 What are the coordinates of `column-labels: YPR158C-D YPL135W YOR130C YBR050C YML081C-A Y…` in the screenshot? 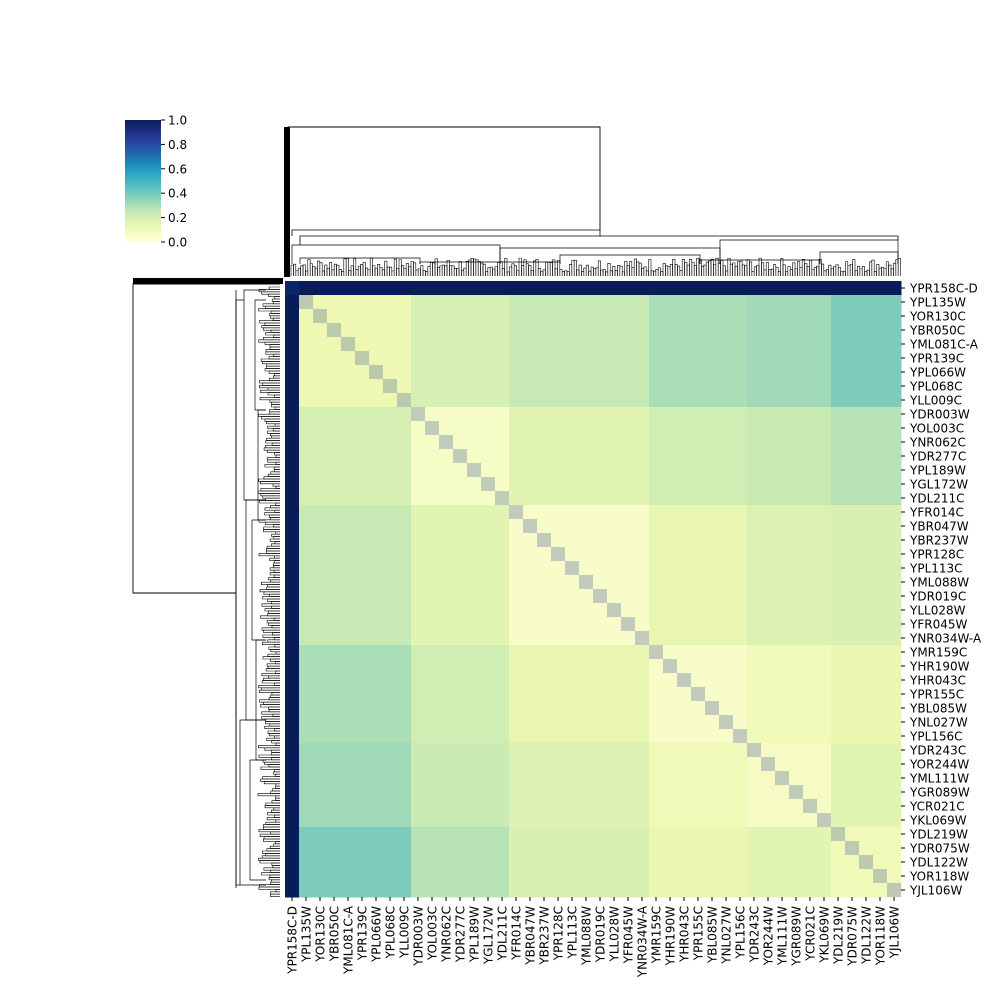 It's located at (594, 937).